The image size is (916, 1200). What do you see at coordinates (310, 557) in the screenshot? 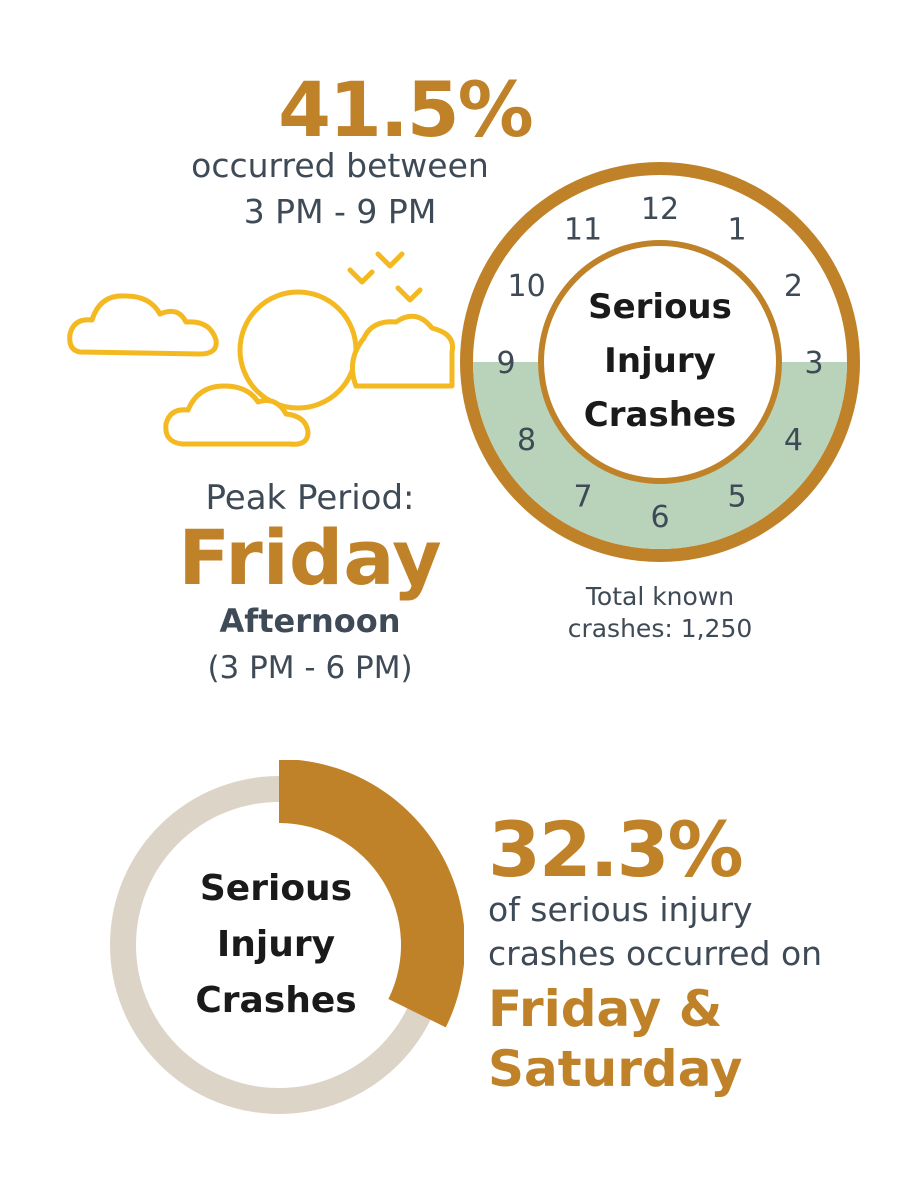
I see `peak-day: Friday` at bounding box center [310, 557].